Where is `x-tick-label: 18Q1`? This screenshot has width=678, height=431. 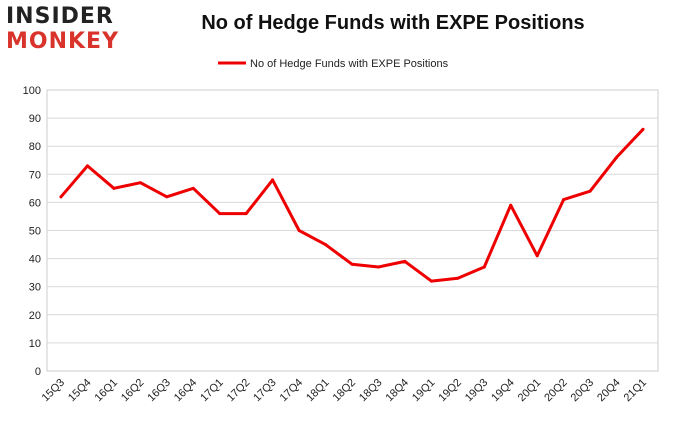
x-tick-label: 18Q1 is located at coordinates (318, 391).